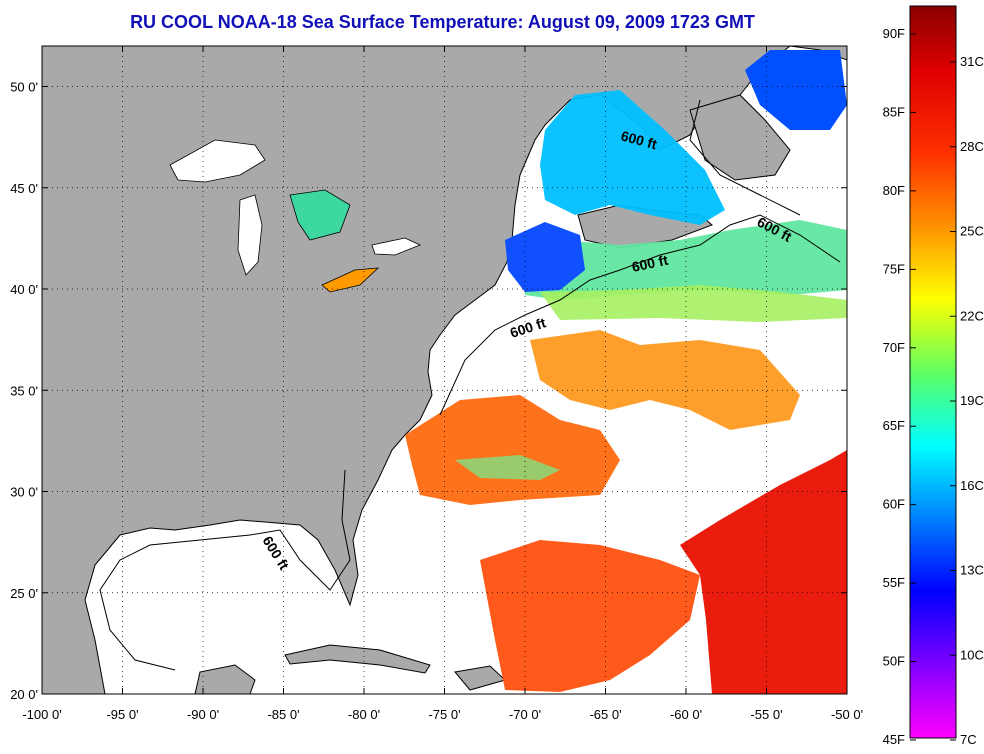  Describe the element at coordinates (320, 215) in the screenshot. I see `lake-huron` at that location.